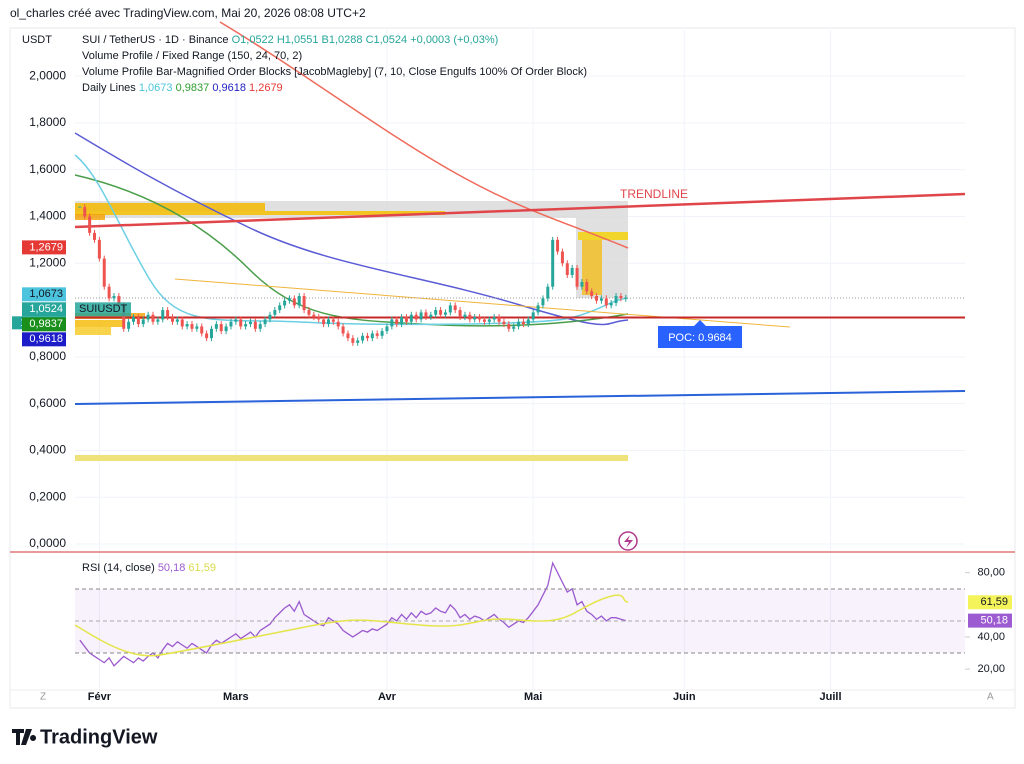 This screenshot has width=1024, height=764. I want to click on trendline, so click(520, 210).